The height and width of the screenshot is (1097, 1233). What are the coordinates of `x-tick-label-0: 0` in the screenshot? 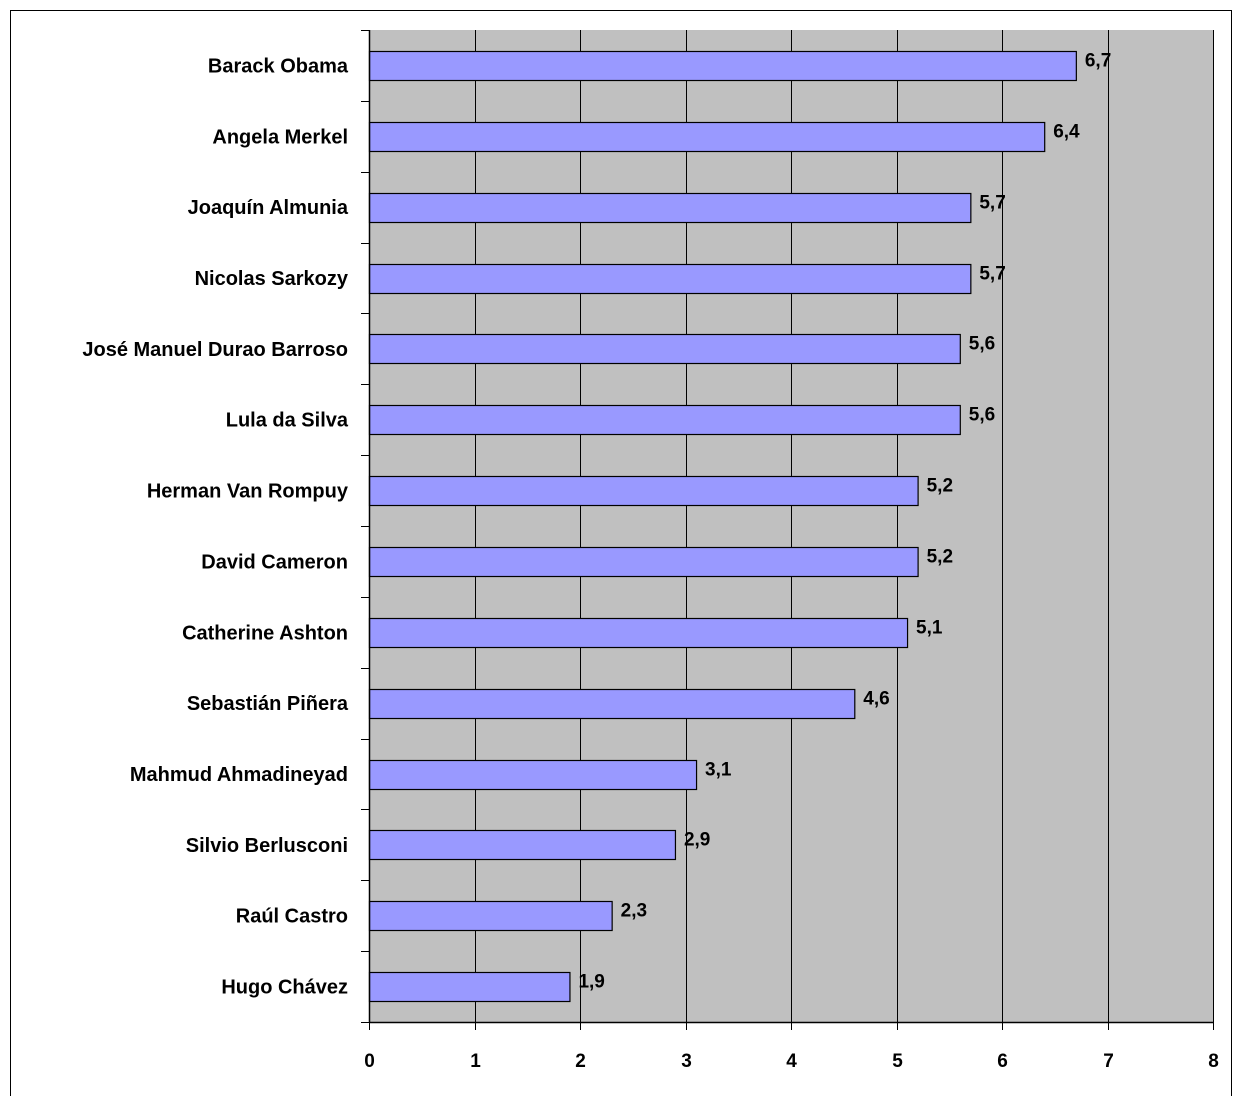 It's located at (369, 1061).